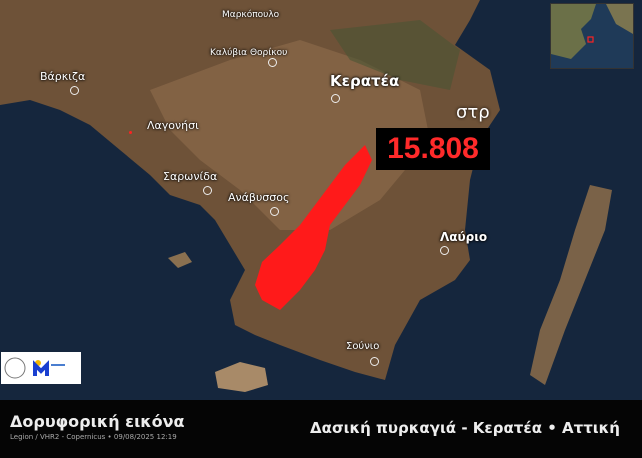  What do you see at coordinates (251, 15) in the screenshot?
I see `place-label-markopoulo: Μαρκόπουλο` at bounding box center [251, 15].